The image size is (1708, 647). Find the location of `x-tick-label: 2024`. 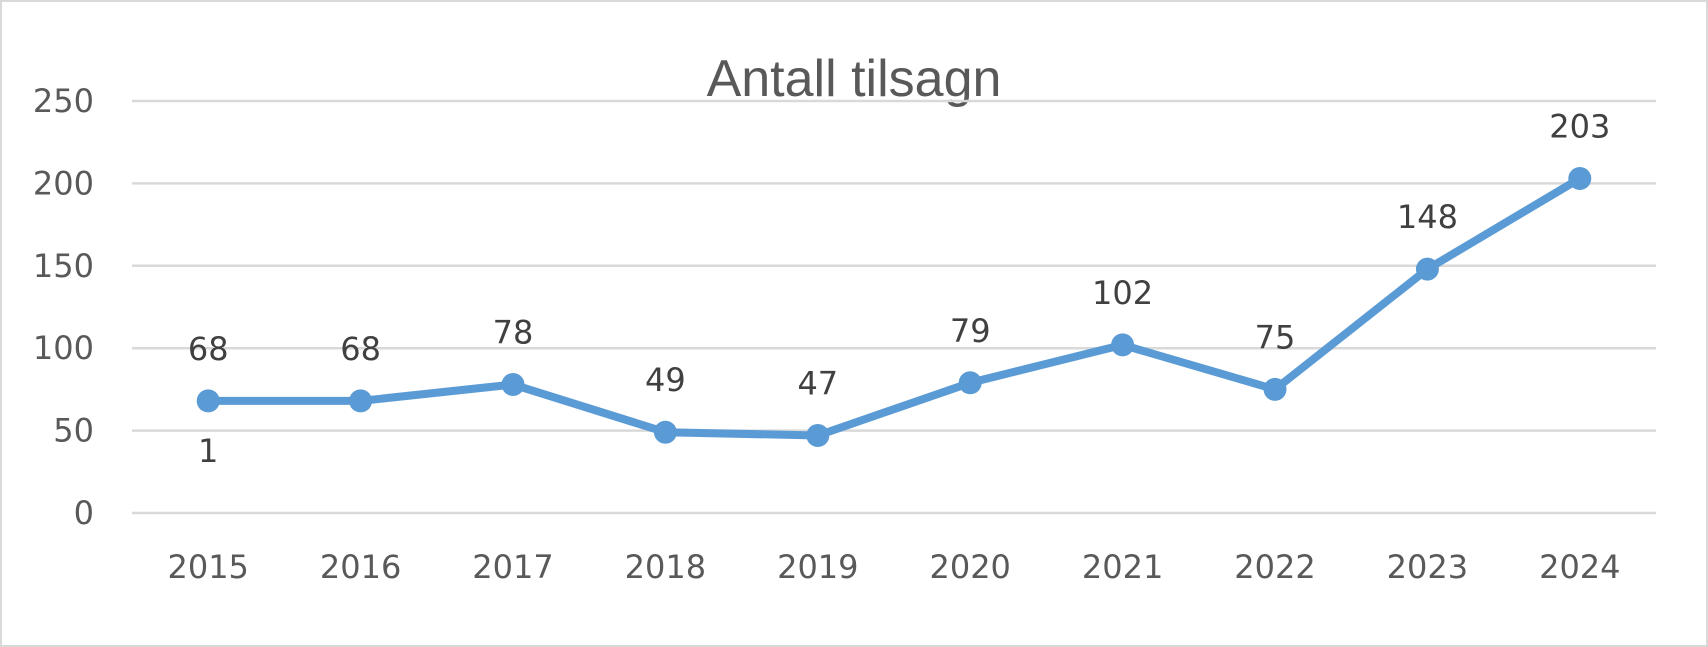

x-tick-label: 2024 is located at coordinates (1579, 567).